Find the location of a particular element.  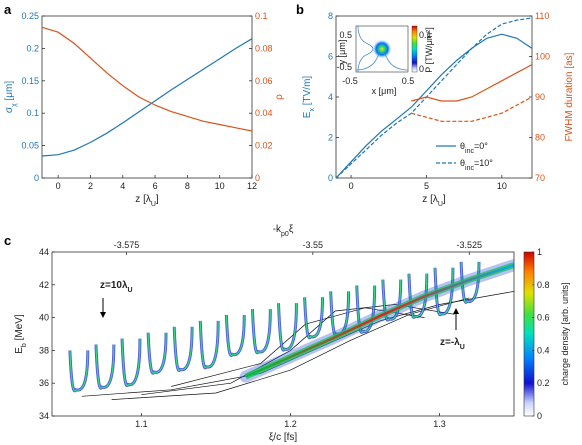

y-axis-label: Eb [MeV] is located at coordinates (21, 334).